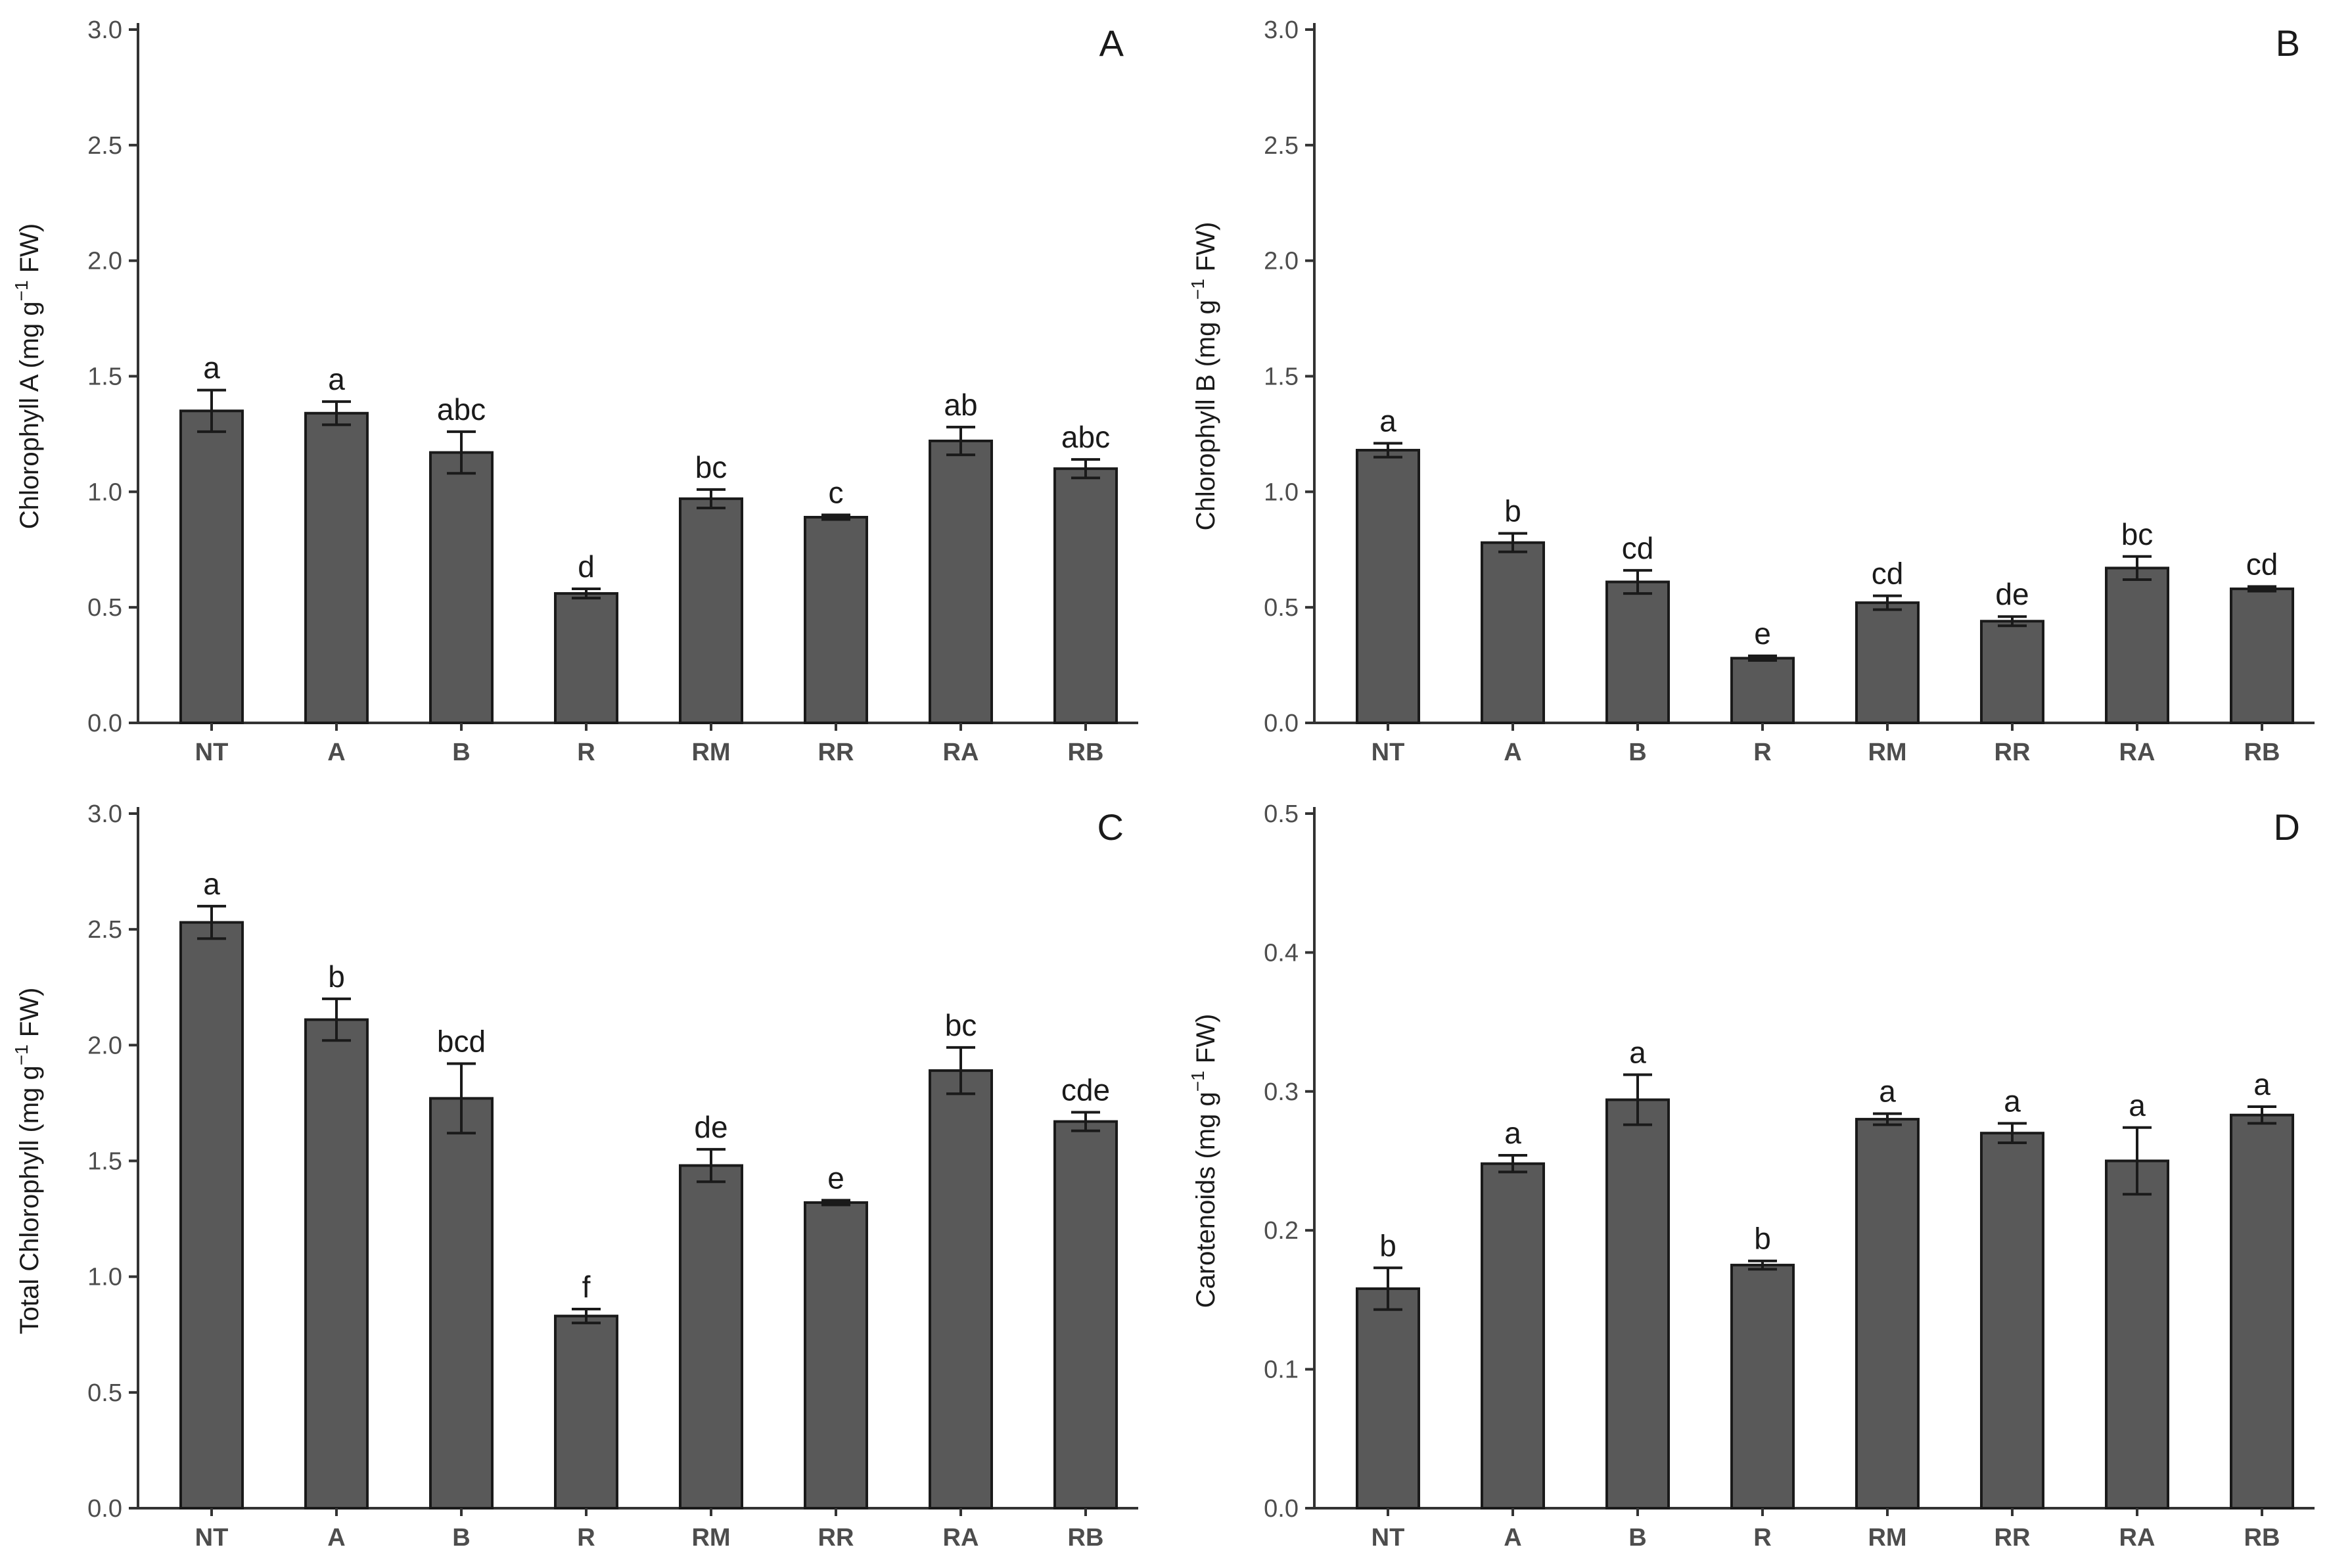 This screenshot has width=2352, height=1568. What do you see at coordinates (1637, 1538) in the screenshot?
I see `x-tick-label: B` at bounding box center [1637, 1538].